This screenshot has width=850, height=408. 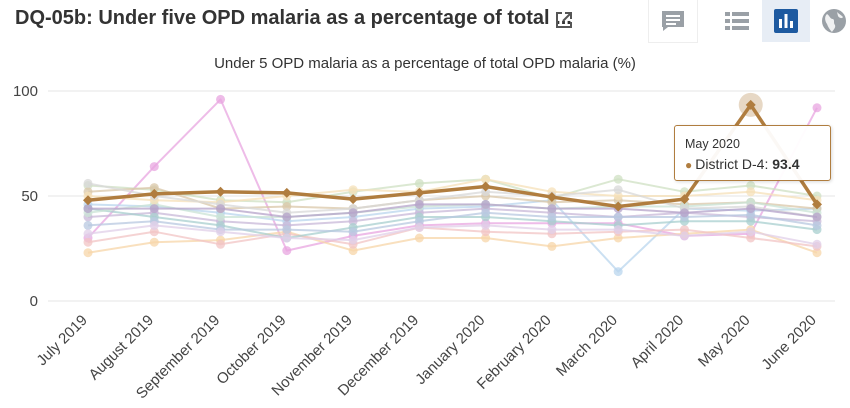 I want to click on comment-button, so click(x=673, y=21).